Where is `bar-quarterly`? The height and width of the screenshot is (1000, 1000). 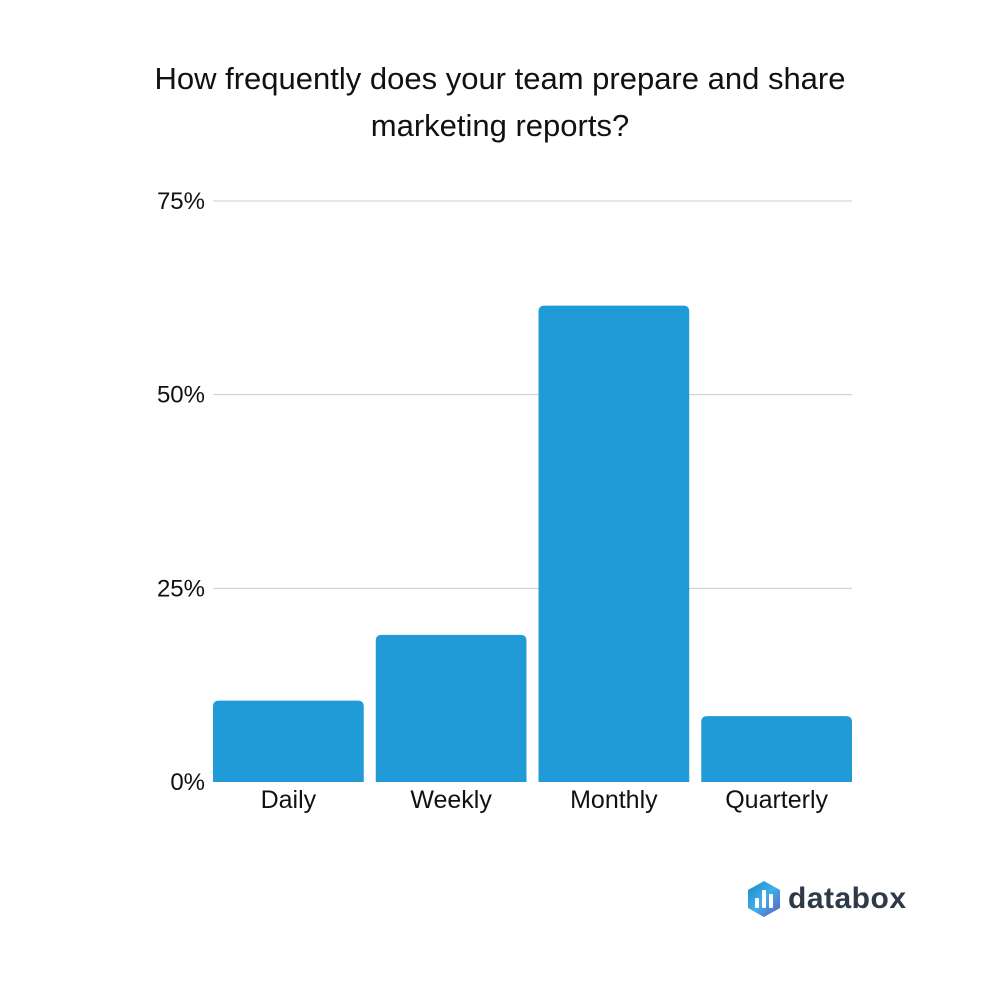
bar-quarterly is located at coordinates (776, 749).